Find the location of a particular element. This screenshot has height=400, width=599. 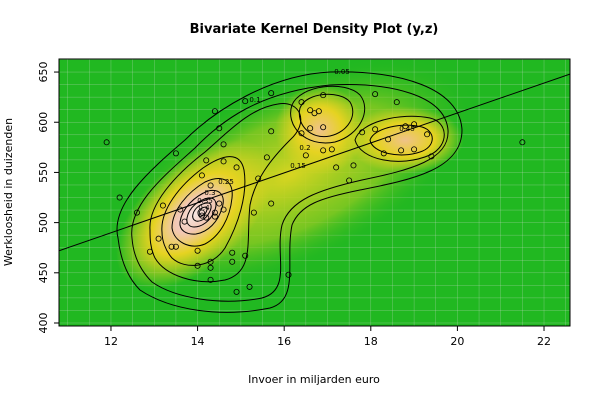

contour-line-0.35 is located at coordinates (201, 212).